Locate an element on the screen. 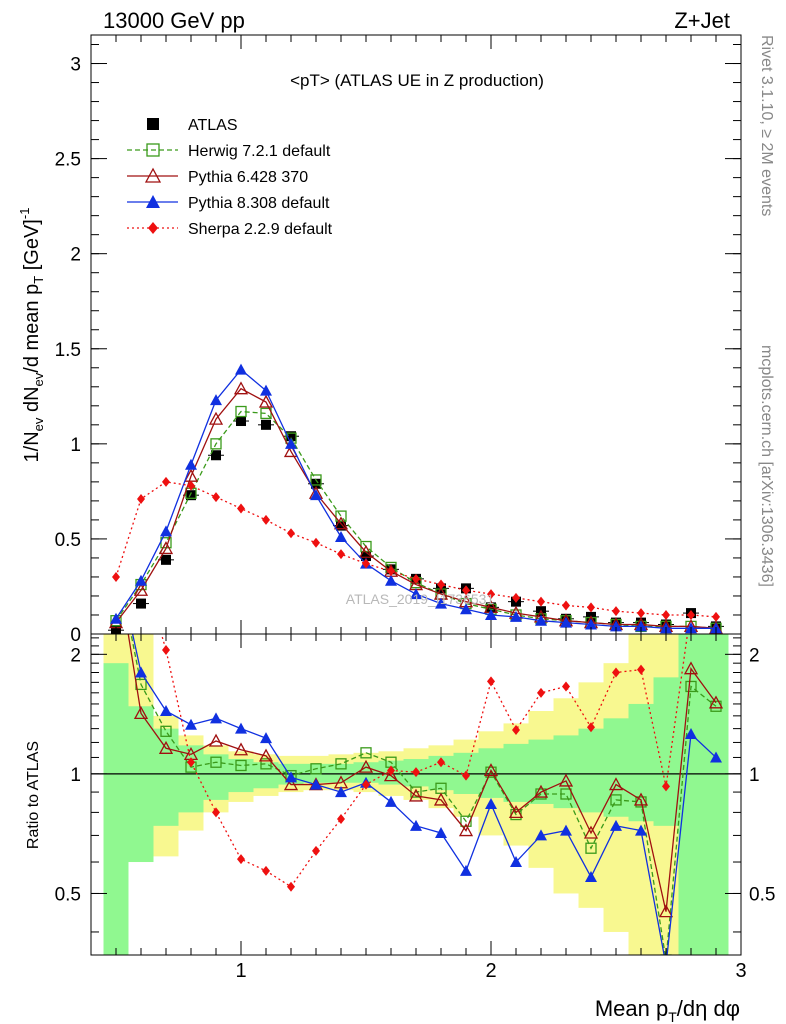 This screenshot has height=1024, width=786. chart-title: <pT> (ATLAS UE in Z production) is located at coordinates (417, 80).